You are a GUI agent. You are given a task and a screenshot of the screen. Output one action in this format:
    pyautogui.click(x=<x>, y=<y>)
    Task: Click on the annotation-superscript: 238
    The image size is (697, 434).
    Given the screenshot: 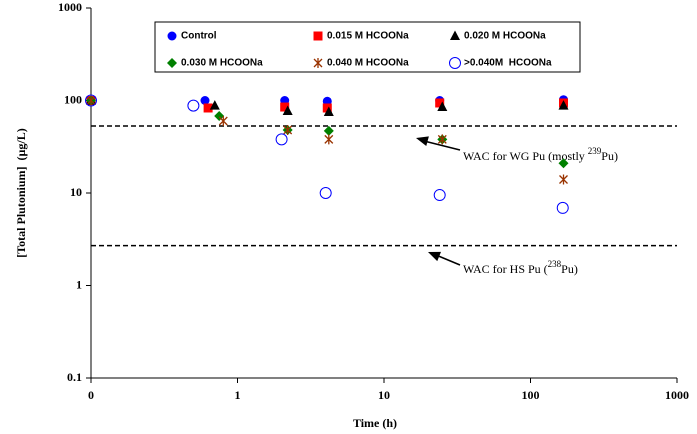 What is the action you would take?
    pyautogui.click(x=555, y=264)
    